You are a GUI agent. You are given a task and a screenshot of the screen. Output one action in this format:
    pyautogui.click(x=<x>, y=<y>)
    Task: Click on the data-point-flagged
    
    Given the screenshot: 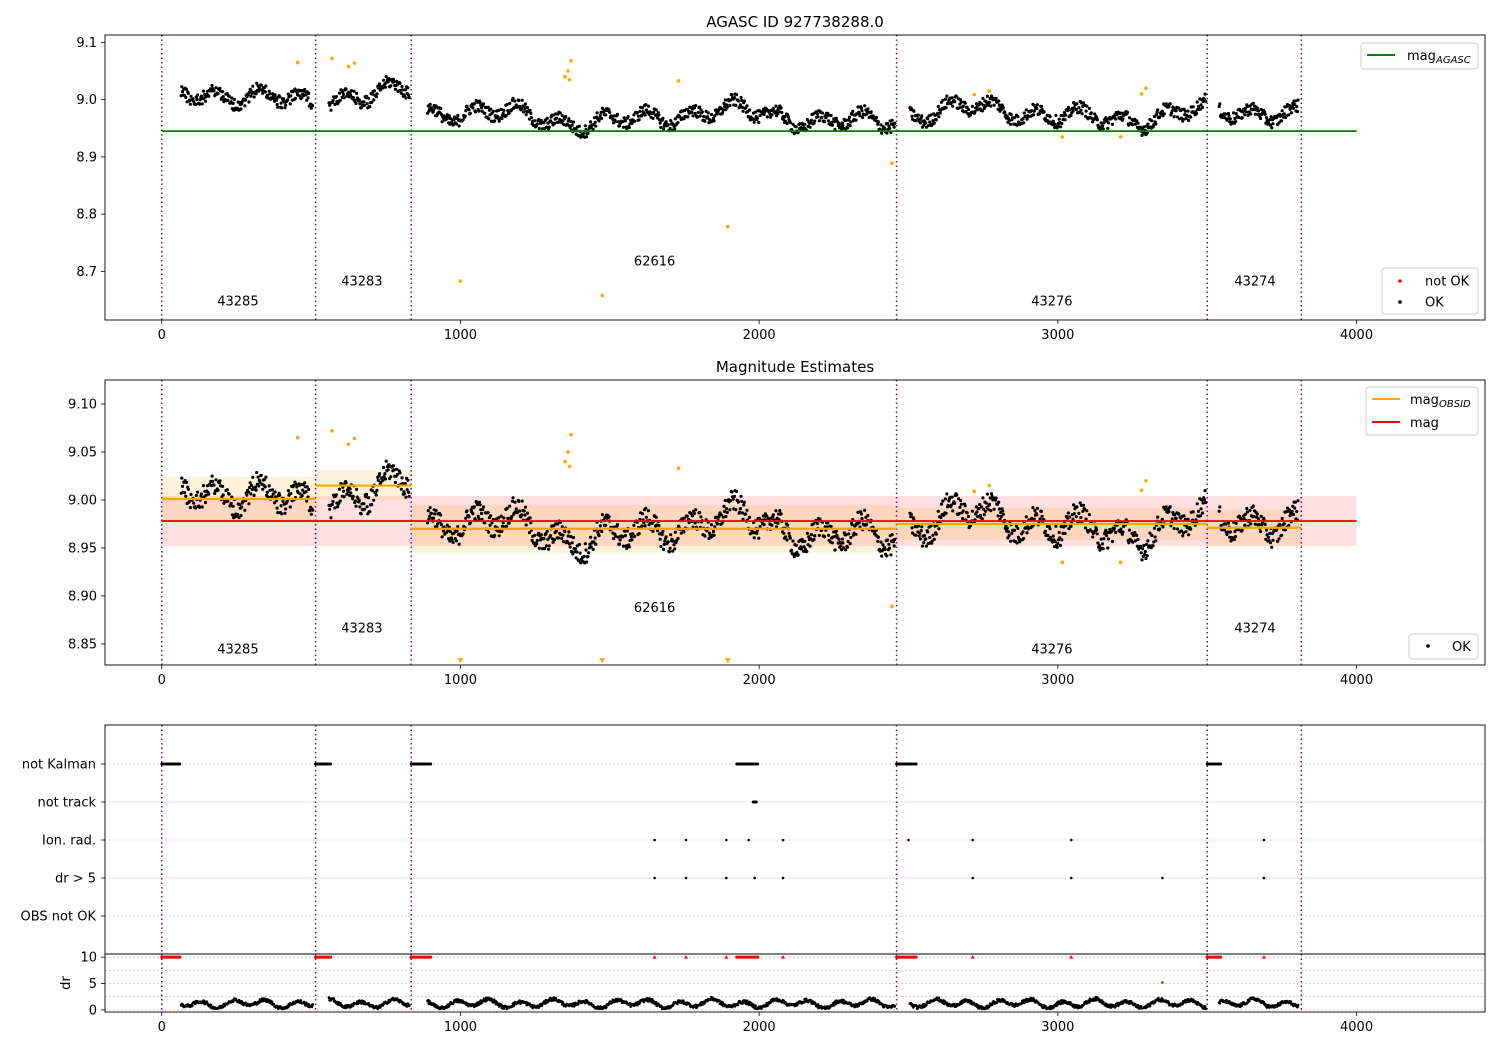 What is the action you would take?
    pyautogui.click(x=571, y=60)
    